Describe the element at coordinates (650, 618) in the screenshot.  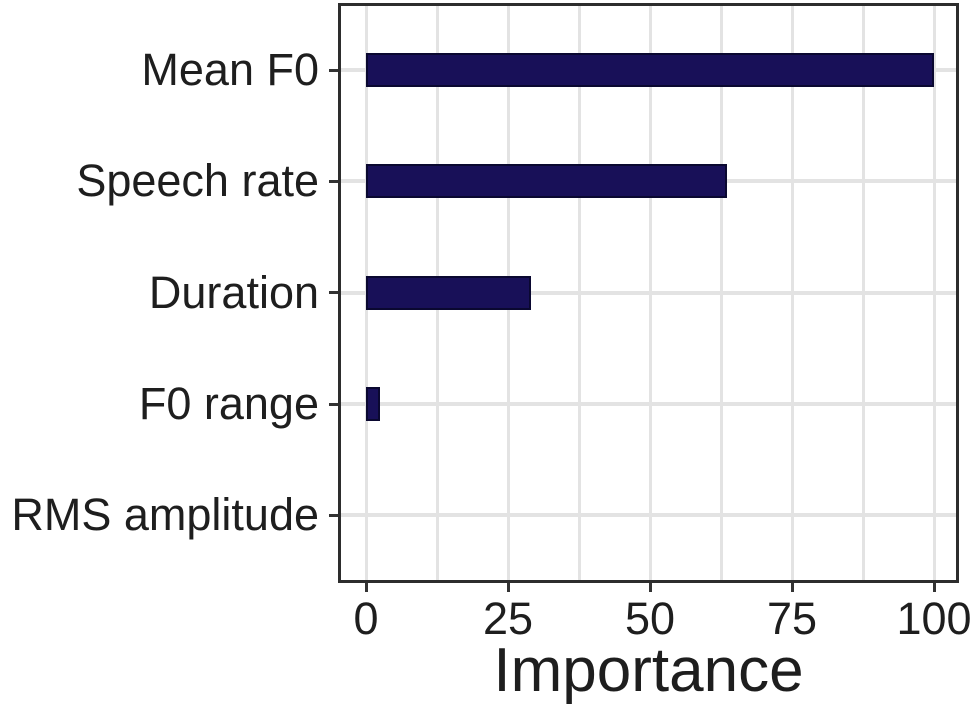
I see `x-axis-tick-label: 50` at that location.